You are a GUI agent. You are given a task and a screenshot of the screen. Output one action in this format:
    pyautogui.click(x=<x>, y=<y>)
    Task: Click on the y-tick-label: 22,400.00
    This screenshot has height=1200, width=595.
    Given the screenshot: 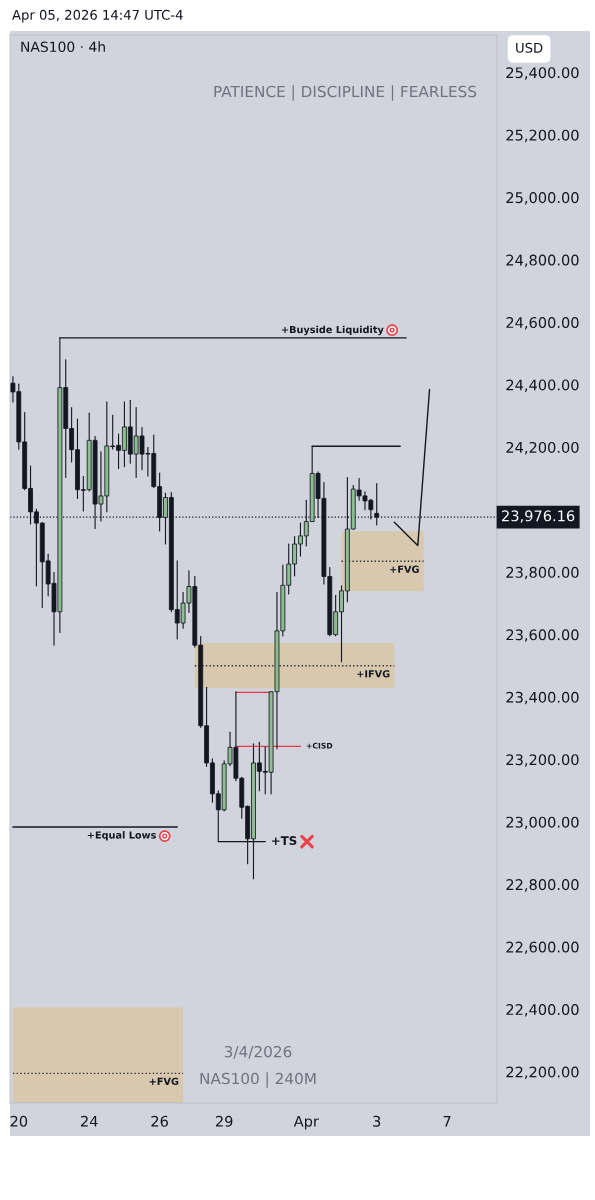 What is the action you would take?
    pyautogui.click(x=542, y=1010)
    